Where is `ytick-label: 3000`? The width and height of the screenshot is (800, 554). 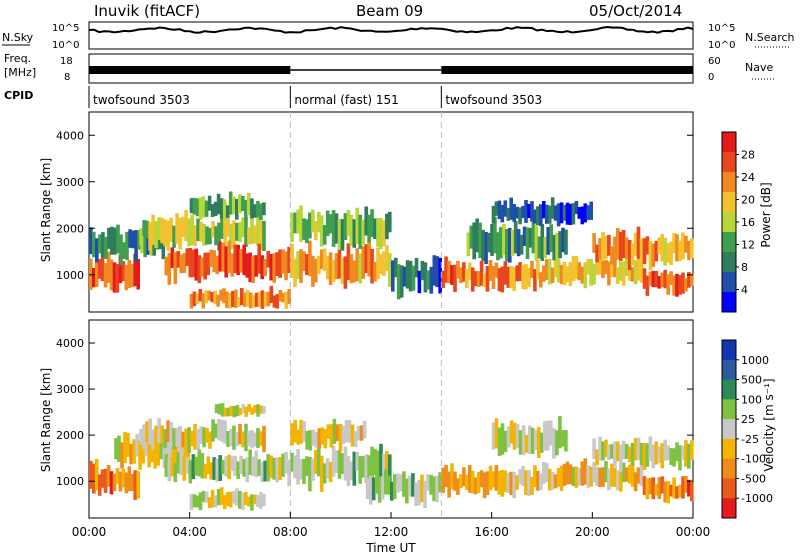 ytick-label: 3000 is located at coordinates (70, 389).